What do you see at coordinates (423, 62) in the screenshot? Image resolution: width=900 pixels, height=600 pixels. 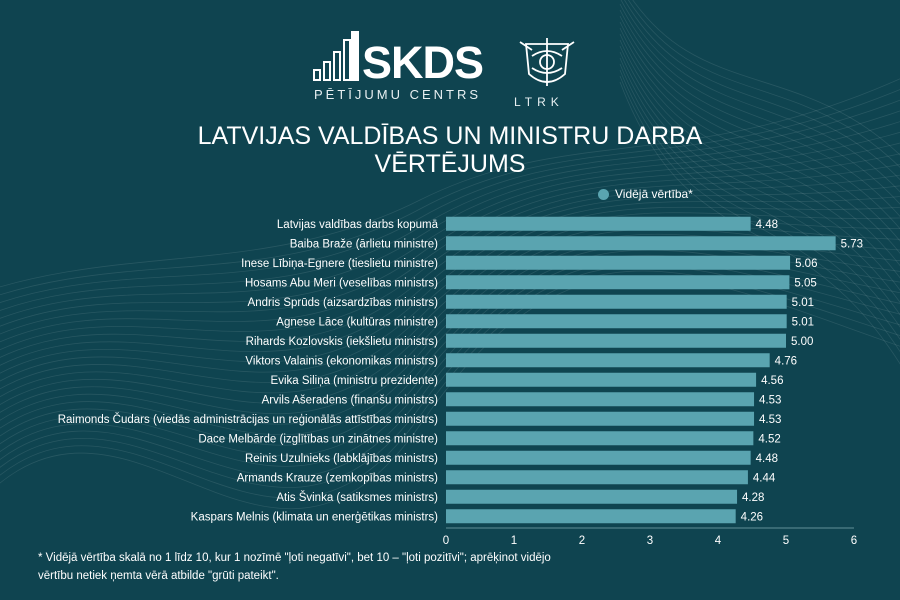 I see `skds-logo-text: SKDS` at bounding box center [423, 62].